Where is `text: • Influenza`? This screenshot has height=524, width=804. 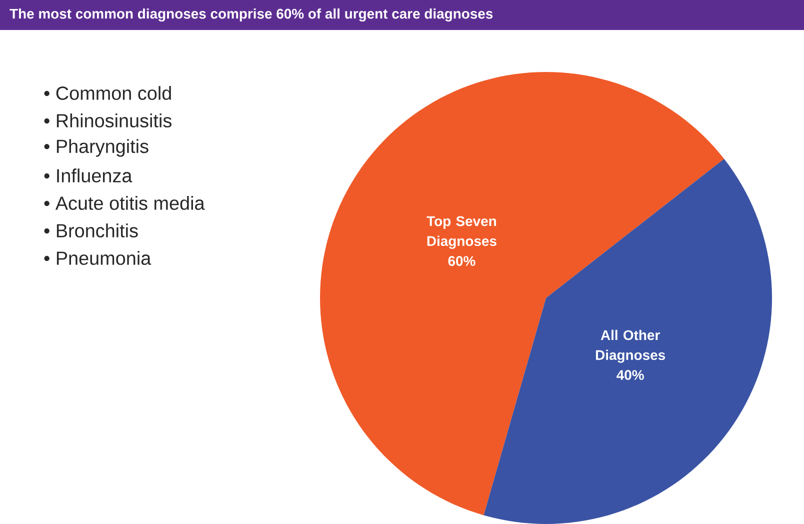
text: • Influenza is located at coordinates (88, 175).